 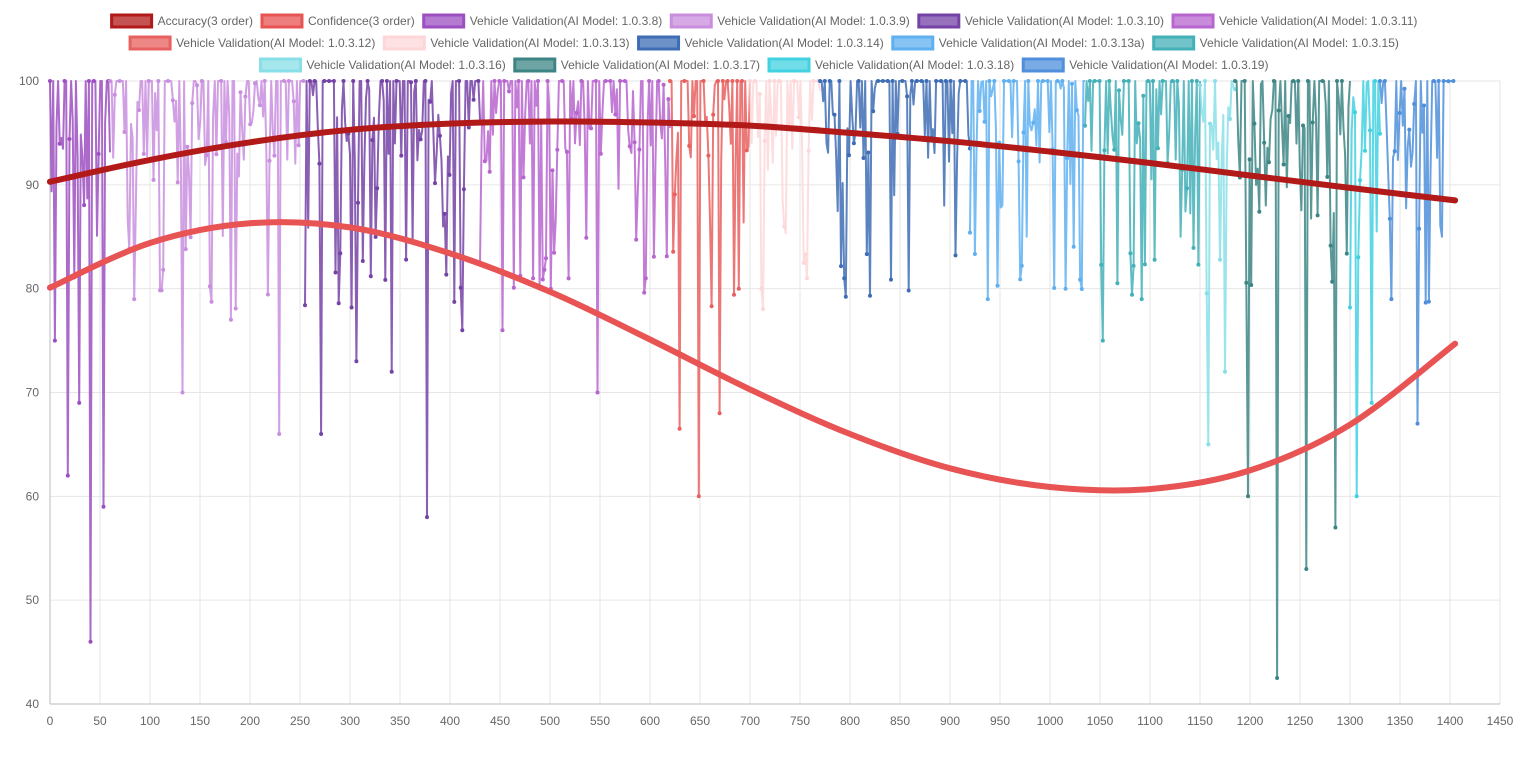 What do you see at coordinates (1042, 43) in the screenshot?
I see `legend-label: Vehicle Validation(AI Model: 1.0.3.13a)` at bounding box center [1042, 43].